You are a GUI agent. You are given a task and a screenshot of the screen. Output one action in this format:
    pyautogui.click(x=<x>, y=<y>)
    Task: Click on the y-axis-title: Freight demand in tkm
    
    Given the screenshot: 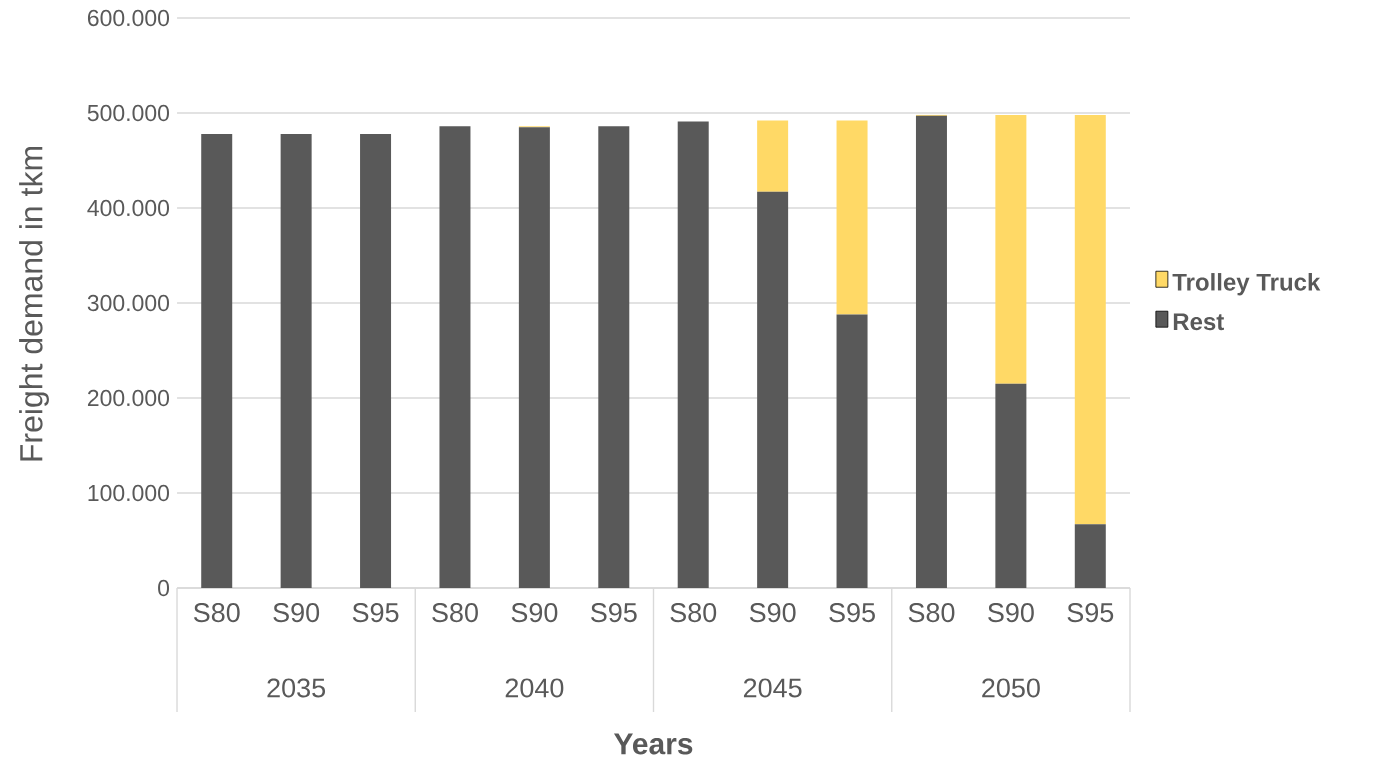 What is the action you would take?
    pyautogui.click(x=34, y=304)
    